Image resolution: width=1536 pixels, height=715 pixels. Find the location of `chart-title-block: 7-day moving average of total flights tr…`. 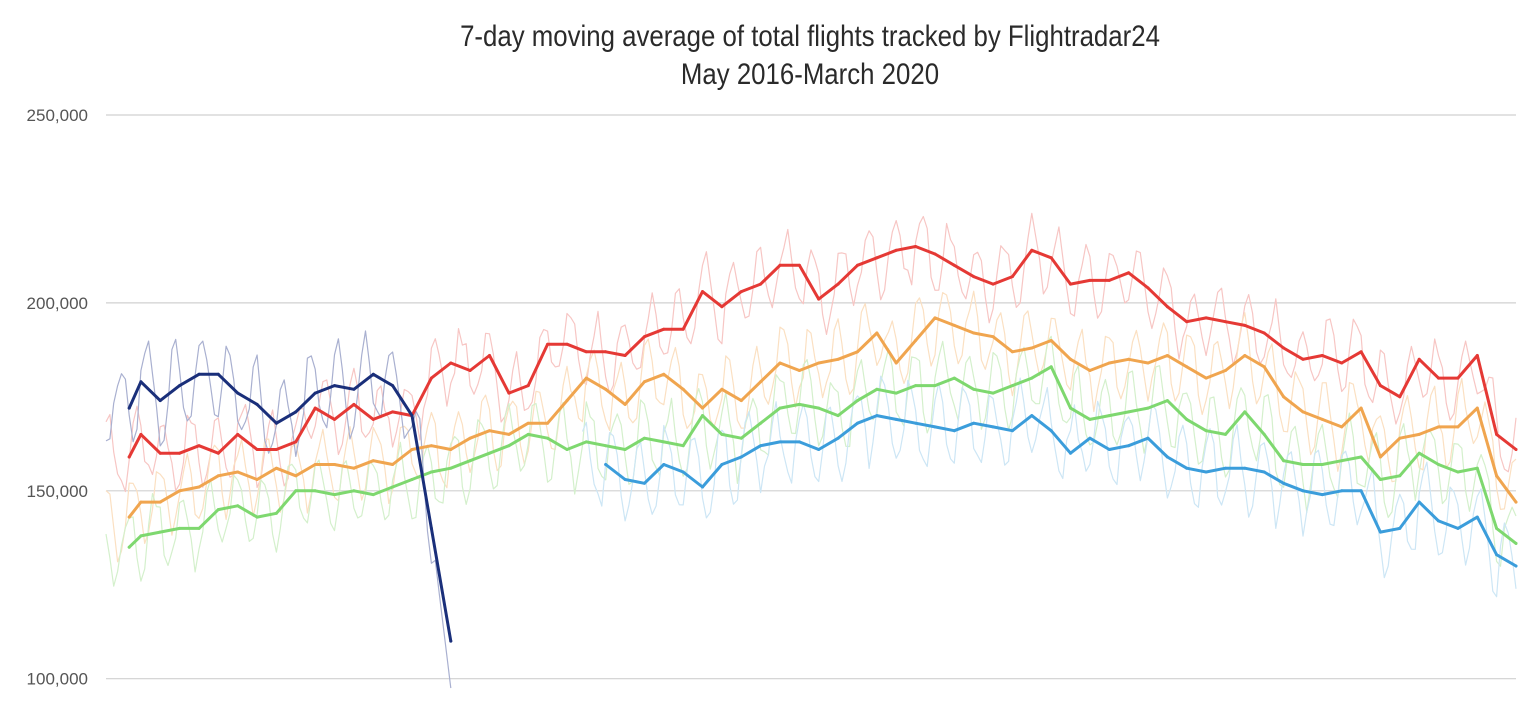

chart-title-block: 7-day moving average of total flights tr… is located at coordinates (768, 56).